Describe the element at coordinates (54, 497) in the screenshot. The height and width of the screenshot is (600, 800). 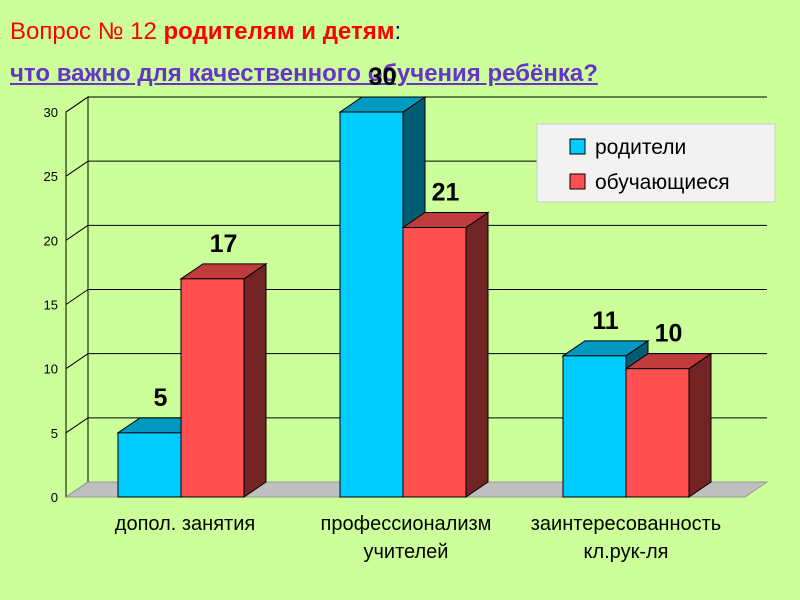
I see `y-tick-label: 0` at that location.